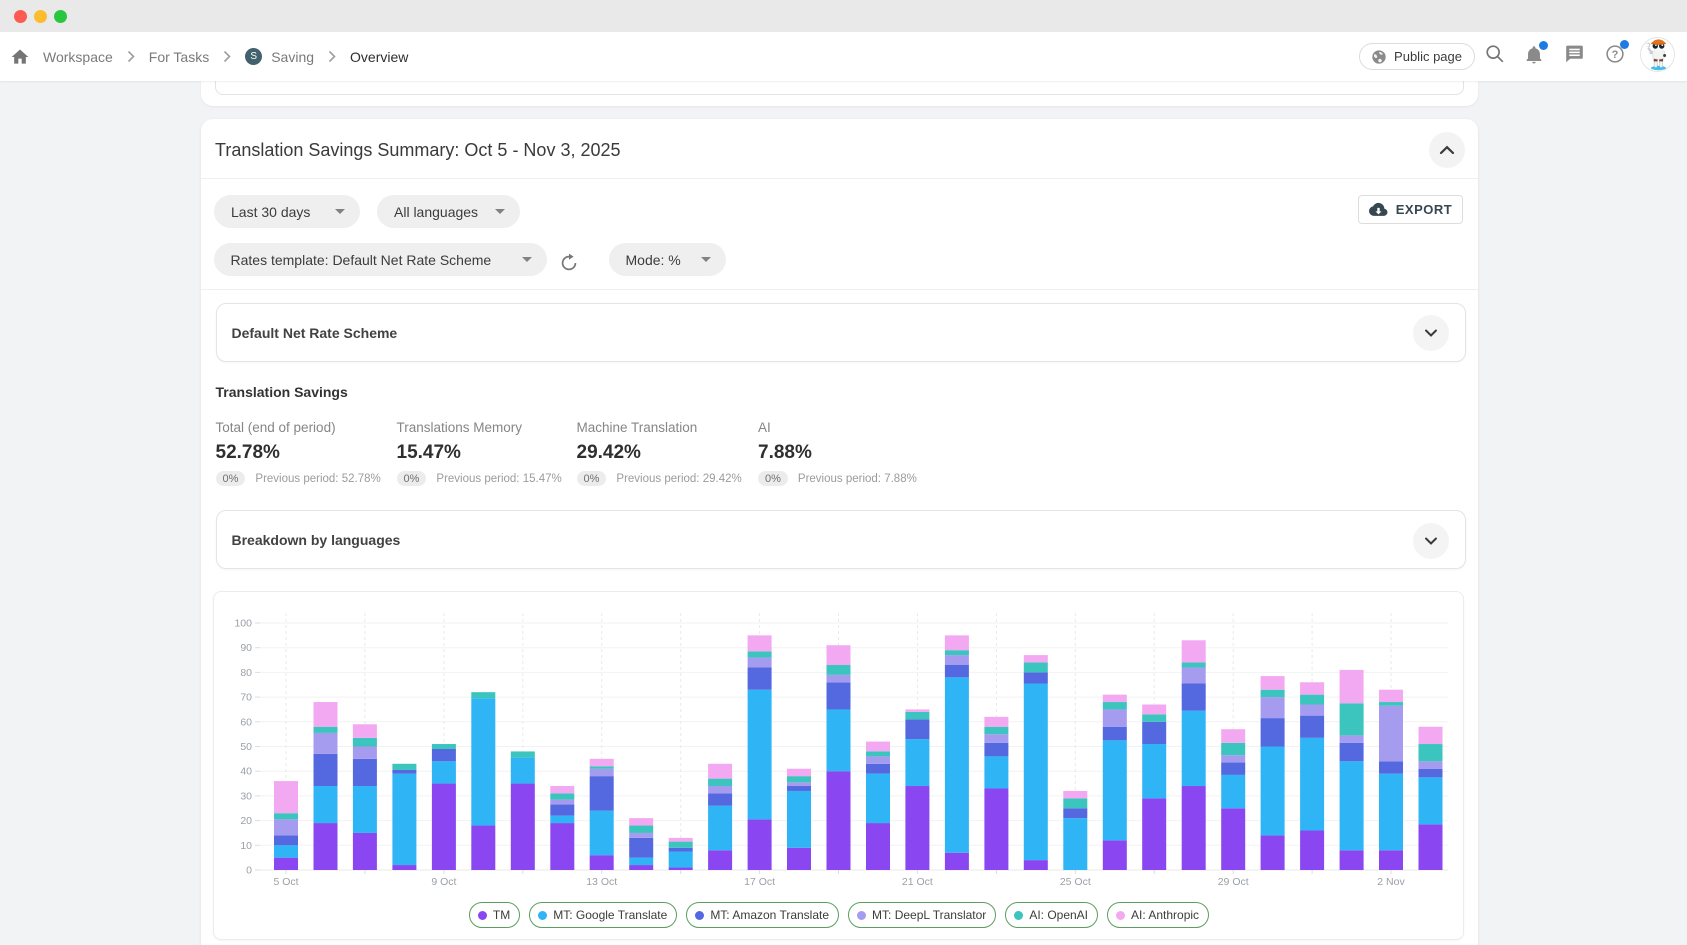 This screenshot has height=945, width=1687. I want to click on svg-text: 20, so click(246, 821).